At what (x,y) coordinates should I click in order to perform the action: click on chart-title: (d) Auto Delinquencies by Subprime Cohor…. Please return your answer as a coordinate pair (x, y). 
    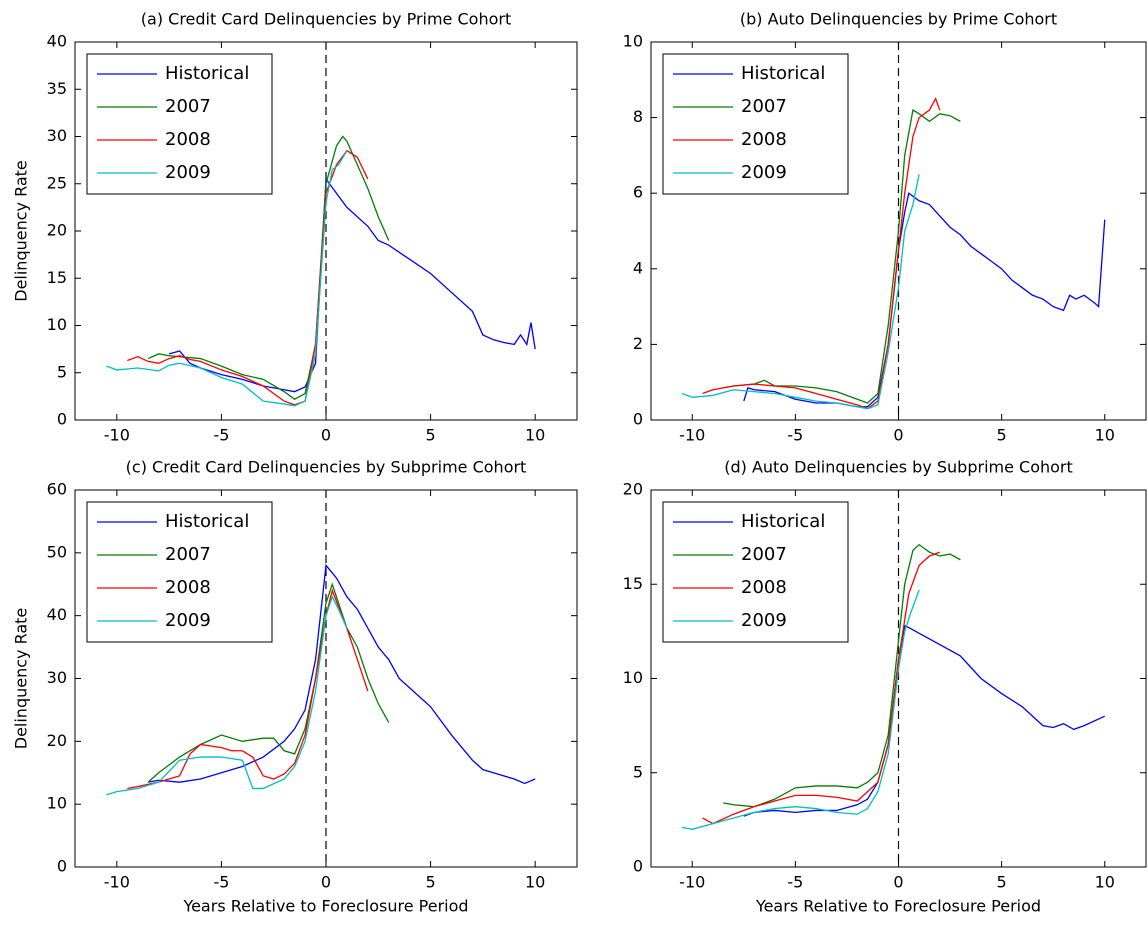
    Looking at the image, I should click on (898, 467).